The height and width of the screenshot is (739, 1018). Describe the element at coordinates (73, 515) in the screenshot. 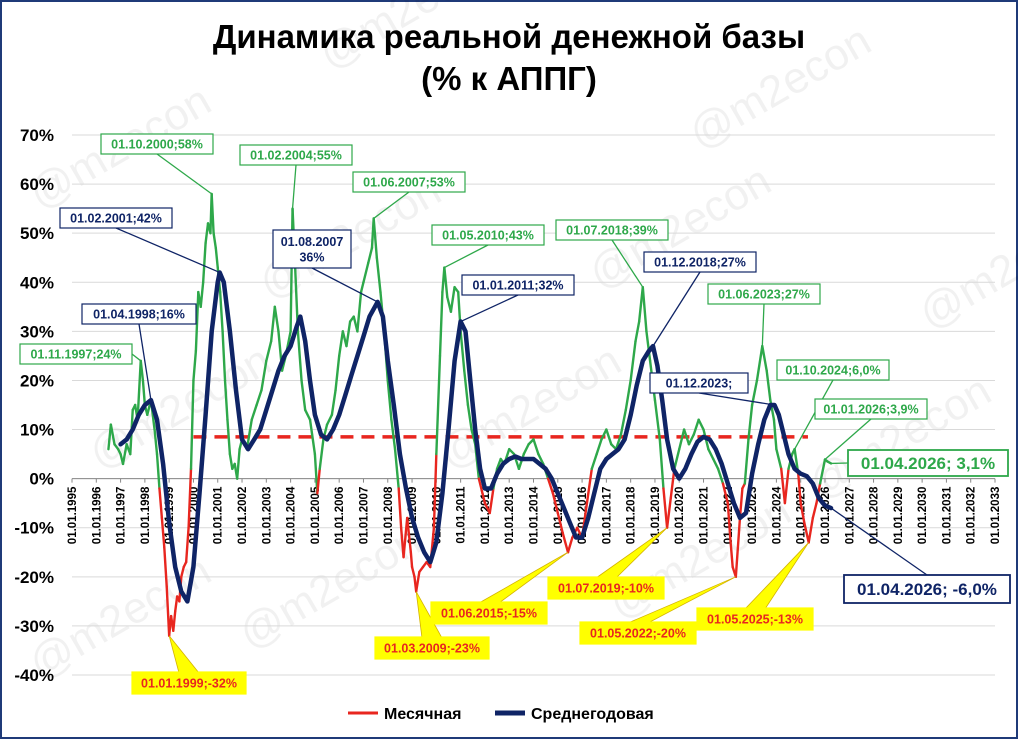

I see `x-tick-label: 01.01.1995` at that location.